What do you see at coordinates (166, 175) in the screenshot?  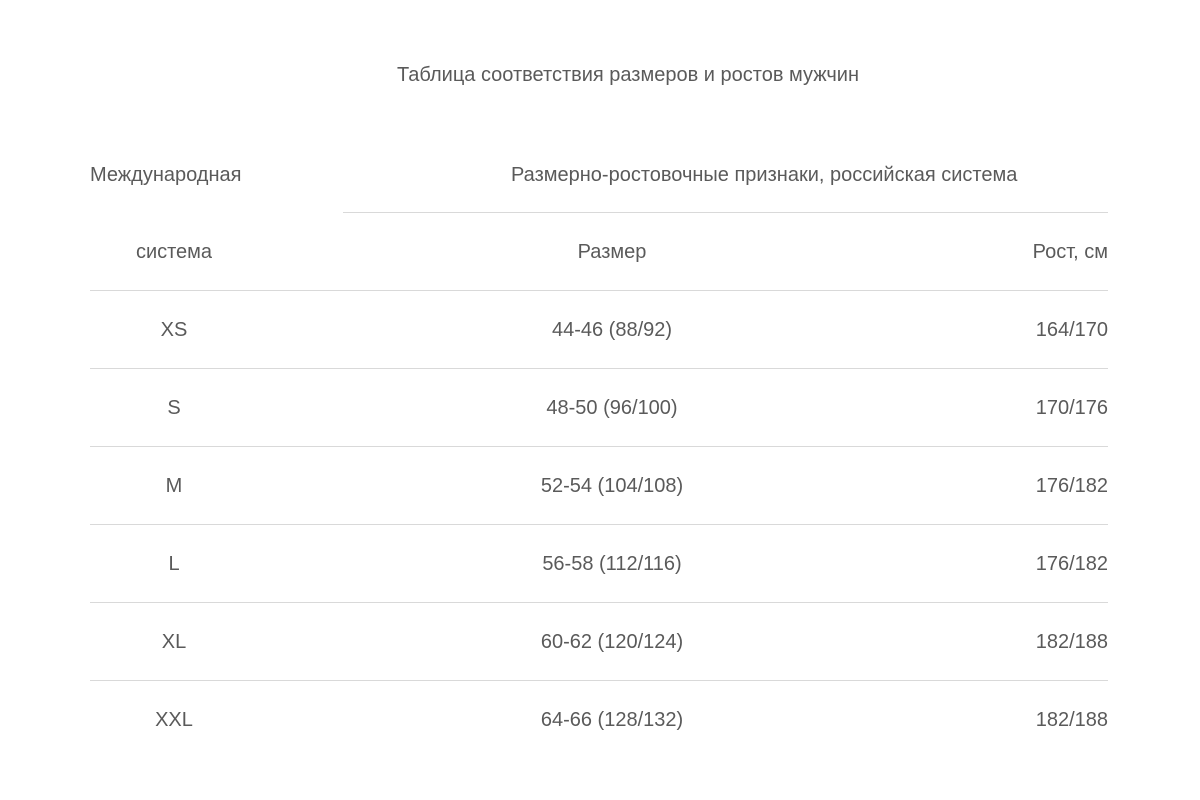 I see `header-international-top: Международная` at bounding box center [166, 175].